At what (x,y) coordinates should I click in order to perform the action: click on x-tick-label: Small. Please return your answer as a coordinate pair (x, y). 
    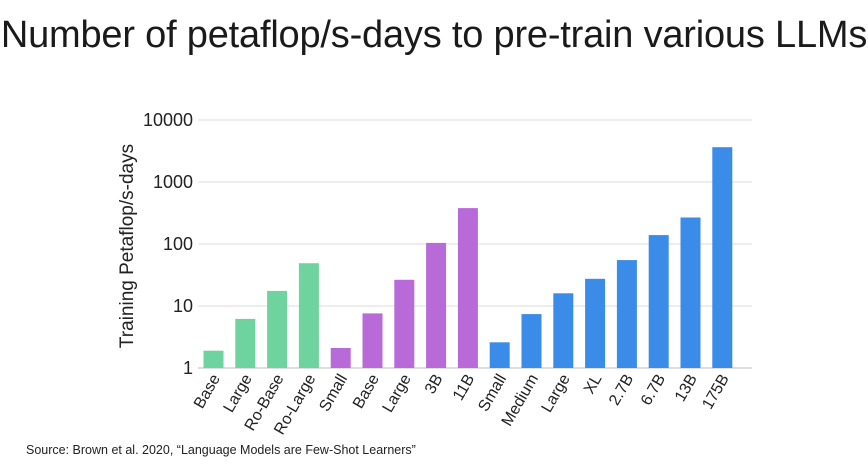
    Looking at the image, I should click on (333, 393).